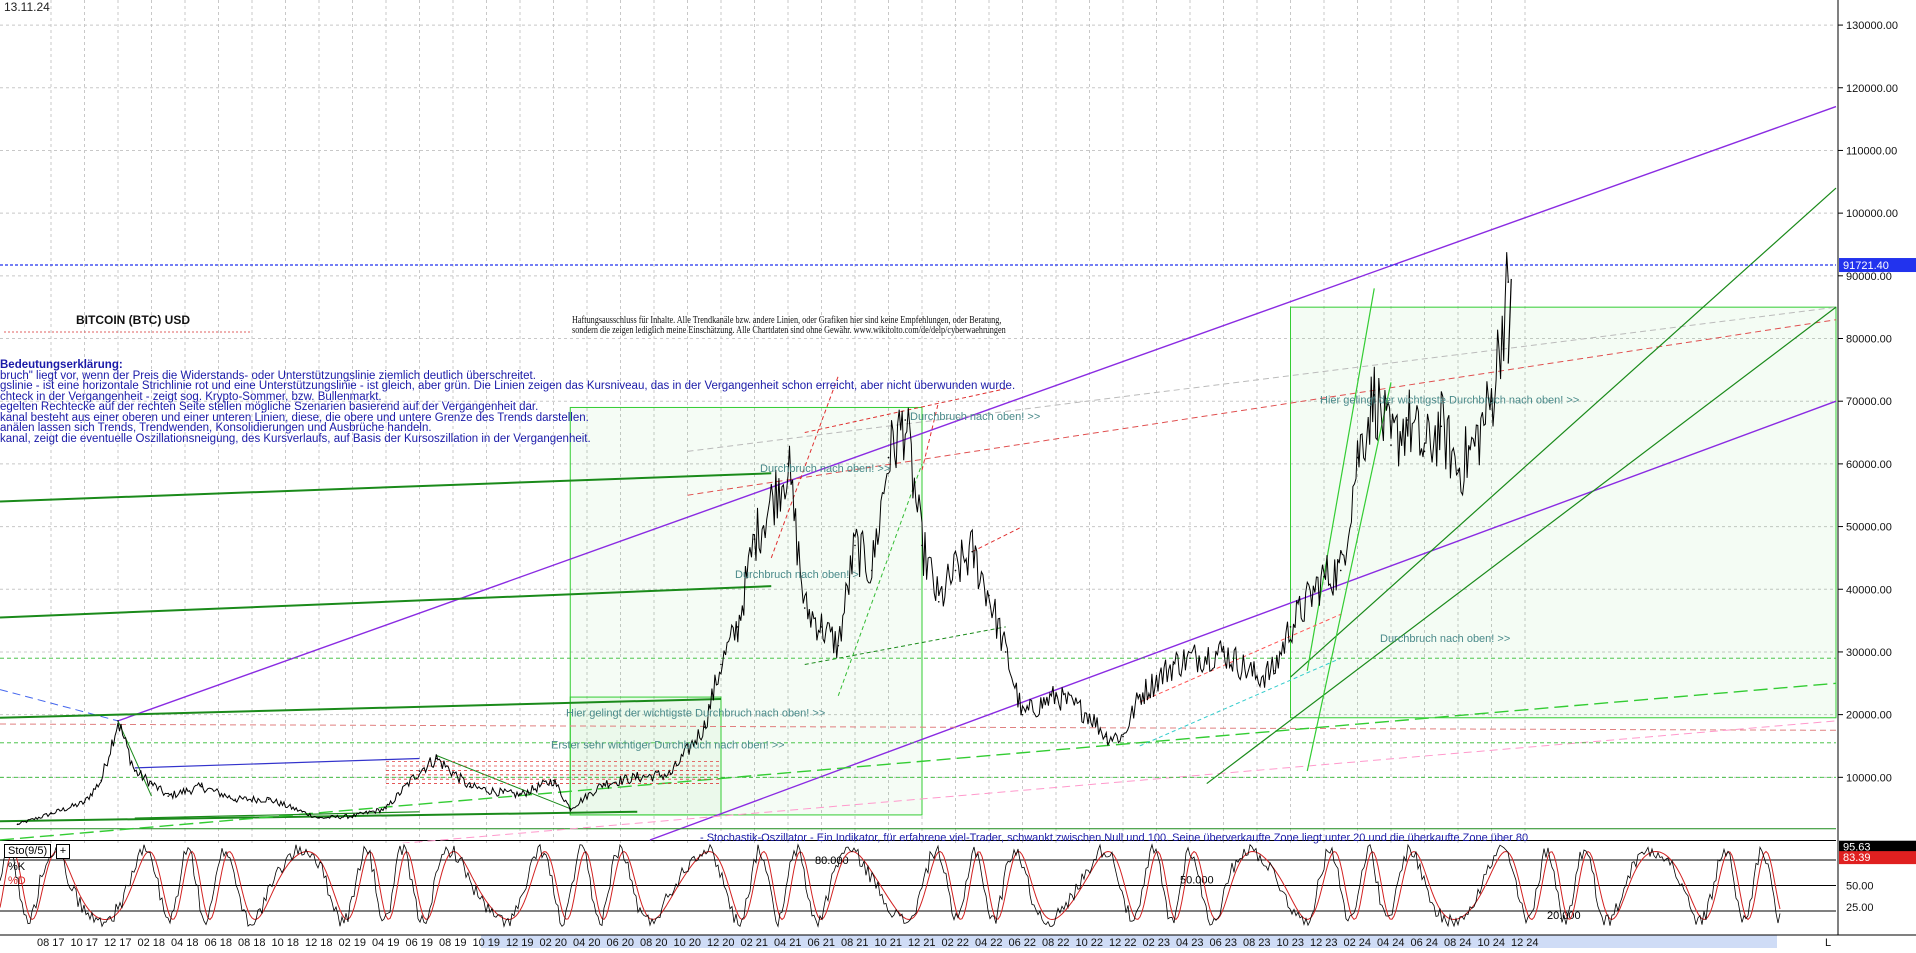  Describe the element at coordinates (1869, 465) in the screenshot. I see `y-tick-label: 60000.00` at that location.